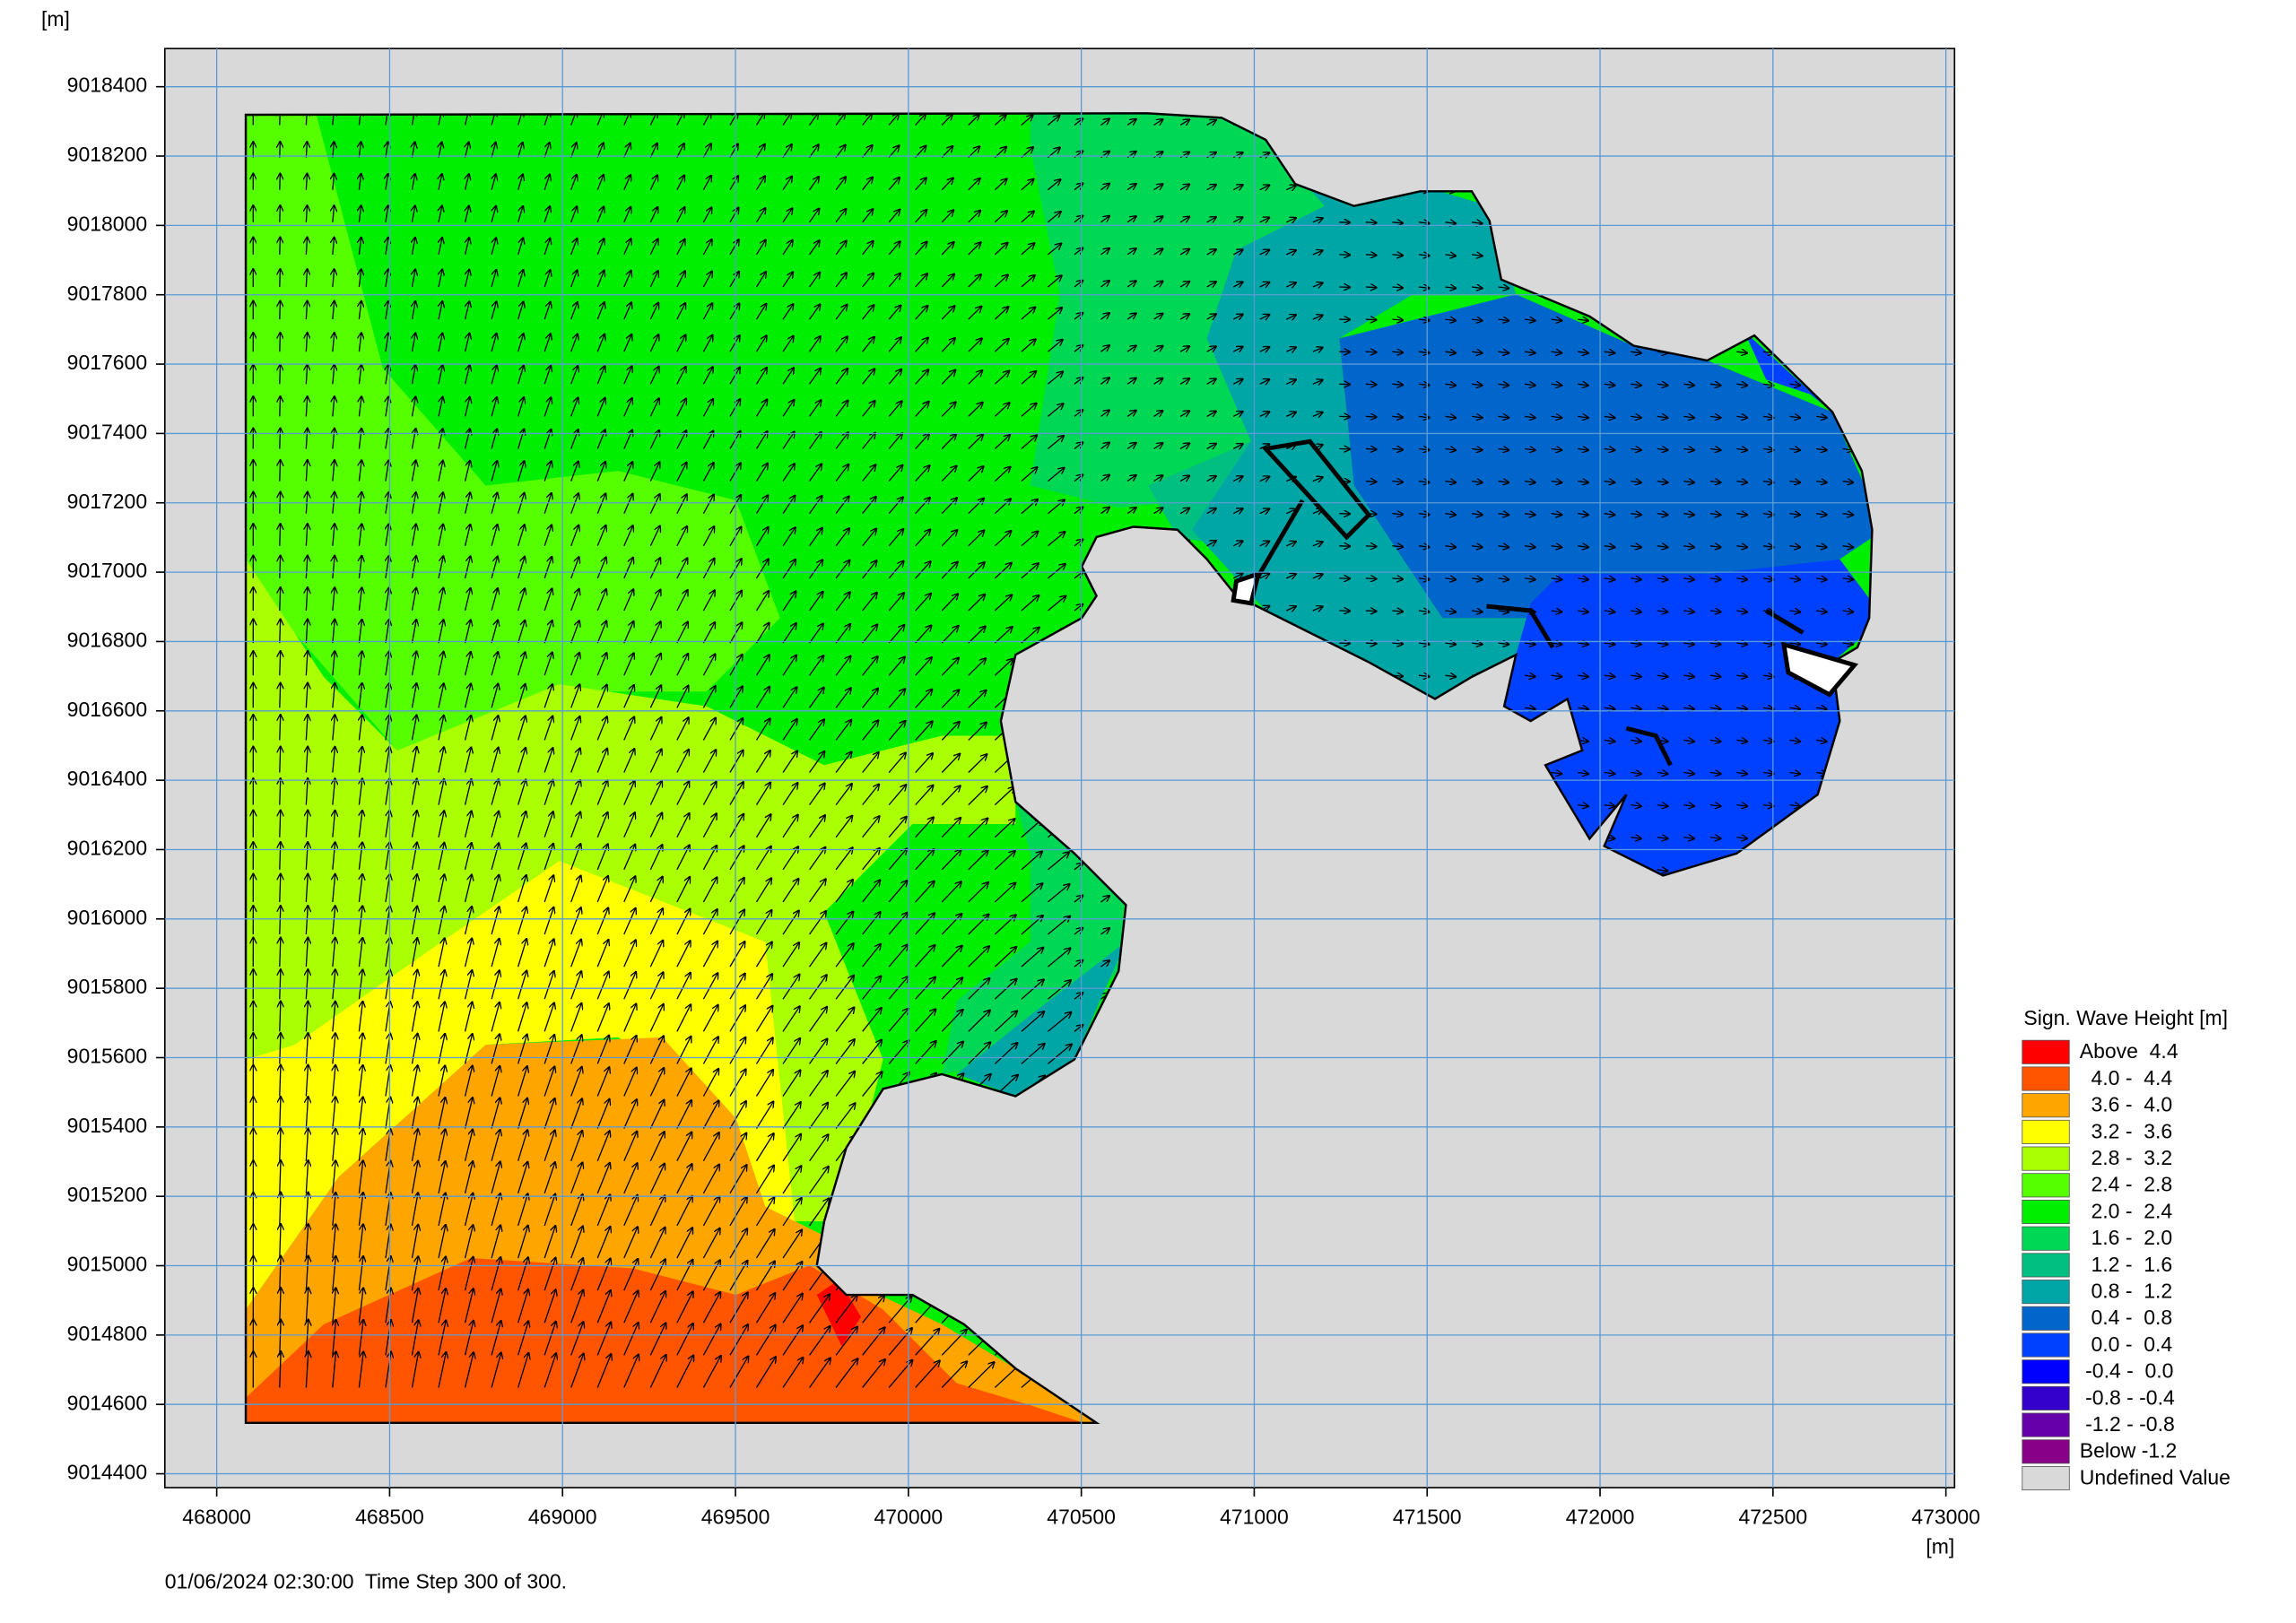  What do you see at coordinates (2126, 1344) in the screenshot?
I see `legend-label: 0.0 - 0.4` at bounding box center [2126, 1344].